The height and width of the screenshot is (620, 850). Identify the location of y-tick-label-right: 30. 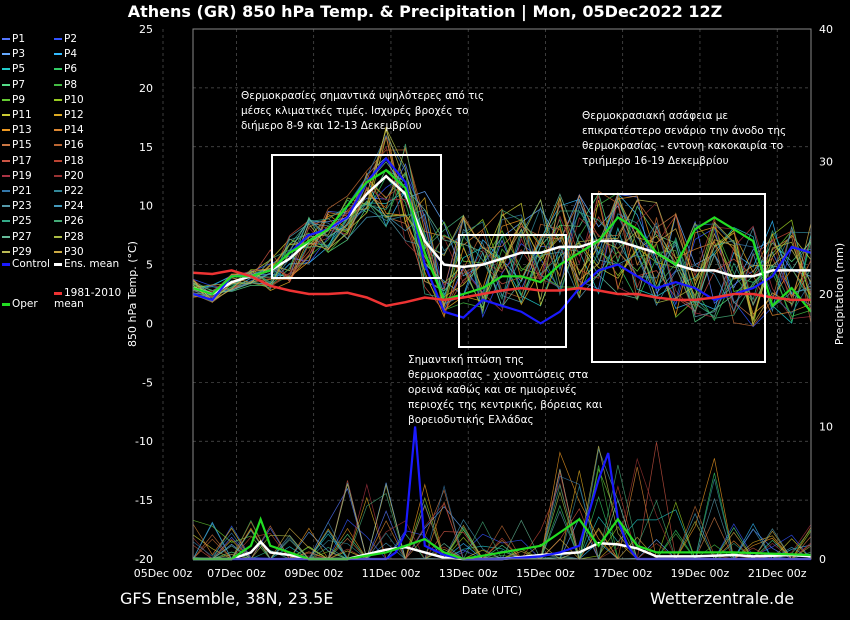
(826, 162).